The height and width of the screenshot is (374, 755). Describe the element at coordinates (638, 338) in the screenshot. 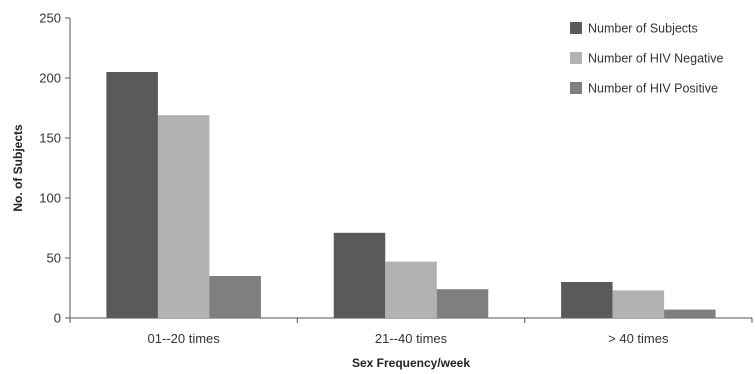

I see `x-tick-label: > 40 times` at that location.